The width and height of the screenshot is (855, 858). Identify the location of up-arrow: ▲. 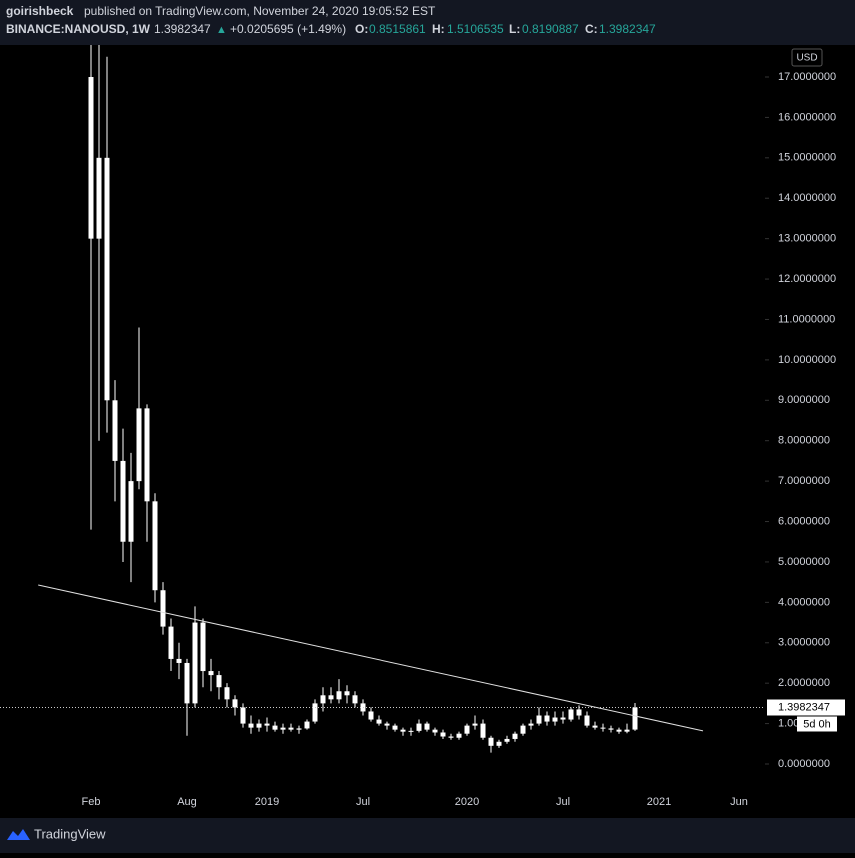
(221, 30).